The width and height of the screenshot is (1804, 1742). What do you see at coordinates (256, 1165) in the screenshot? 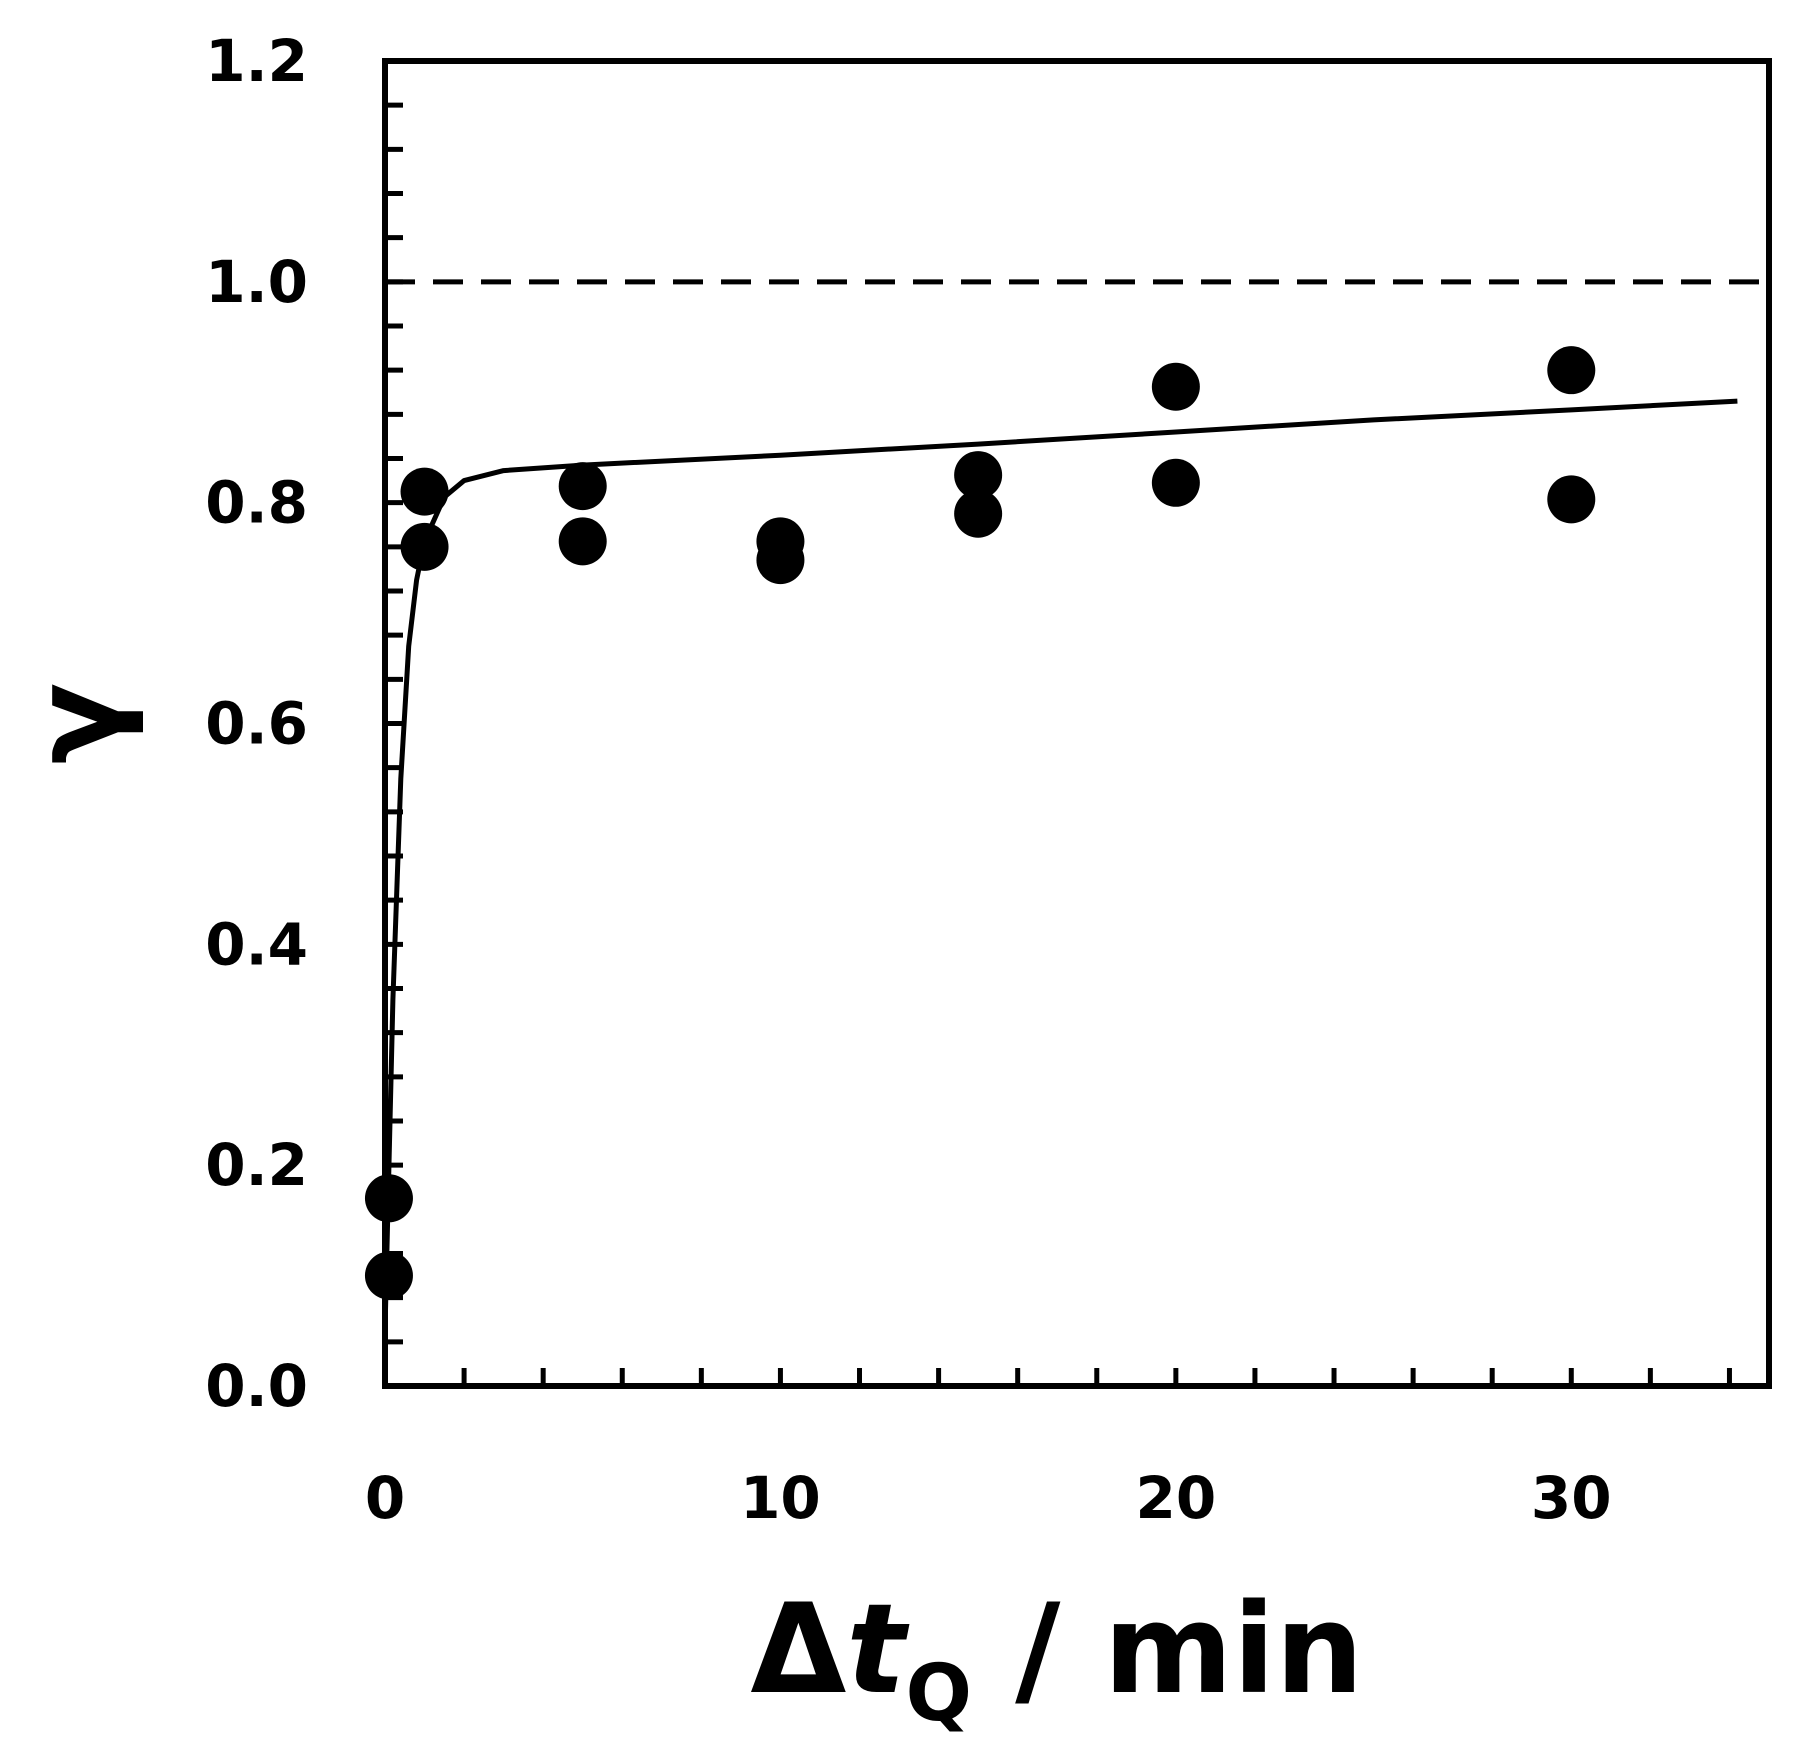
I see `y-tick-label: 0.2` at bounding box center [256, 1165].